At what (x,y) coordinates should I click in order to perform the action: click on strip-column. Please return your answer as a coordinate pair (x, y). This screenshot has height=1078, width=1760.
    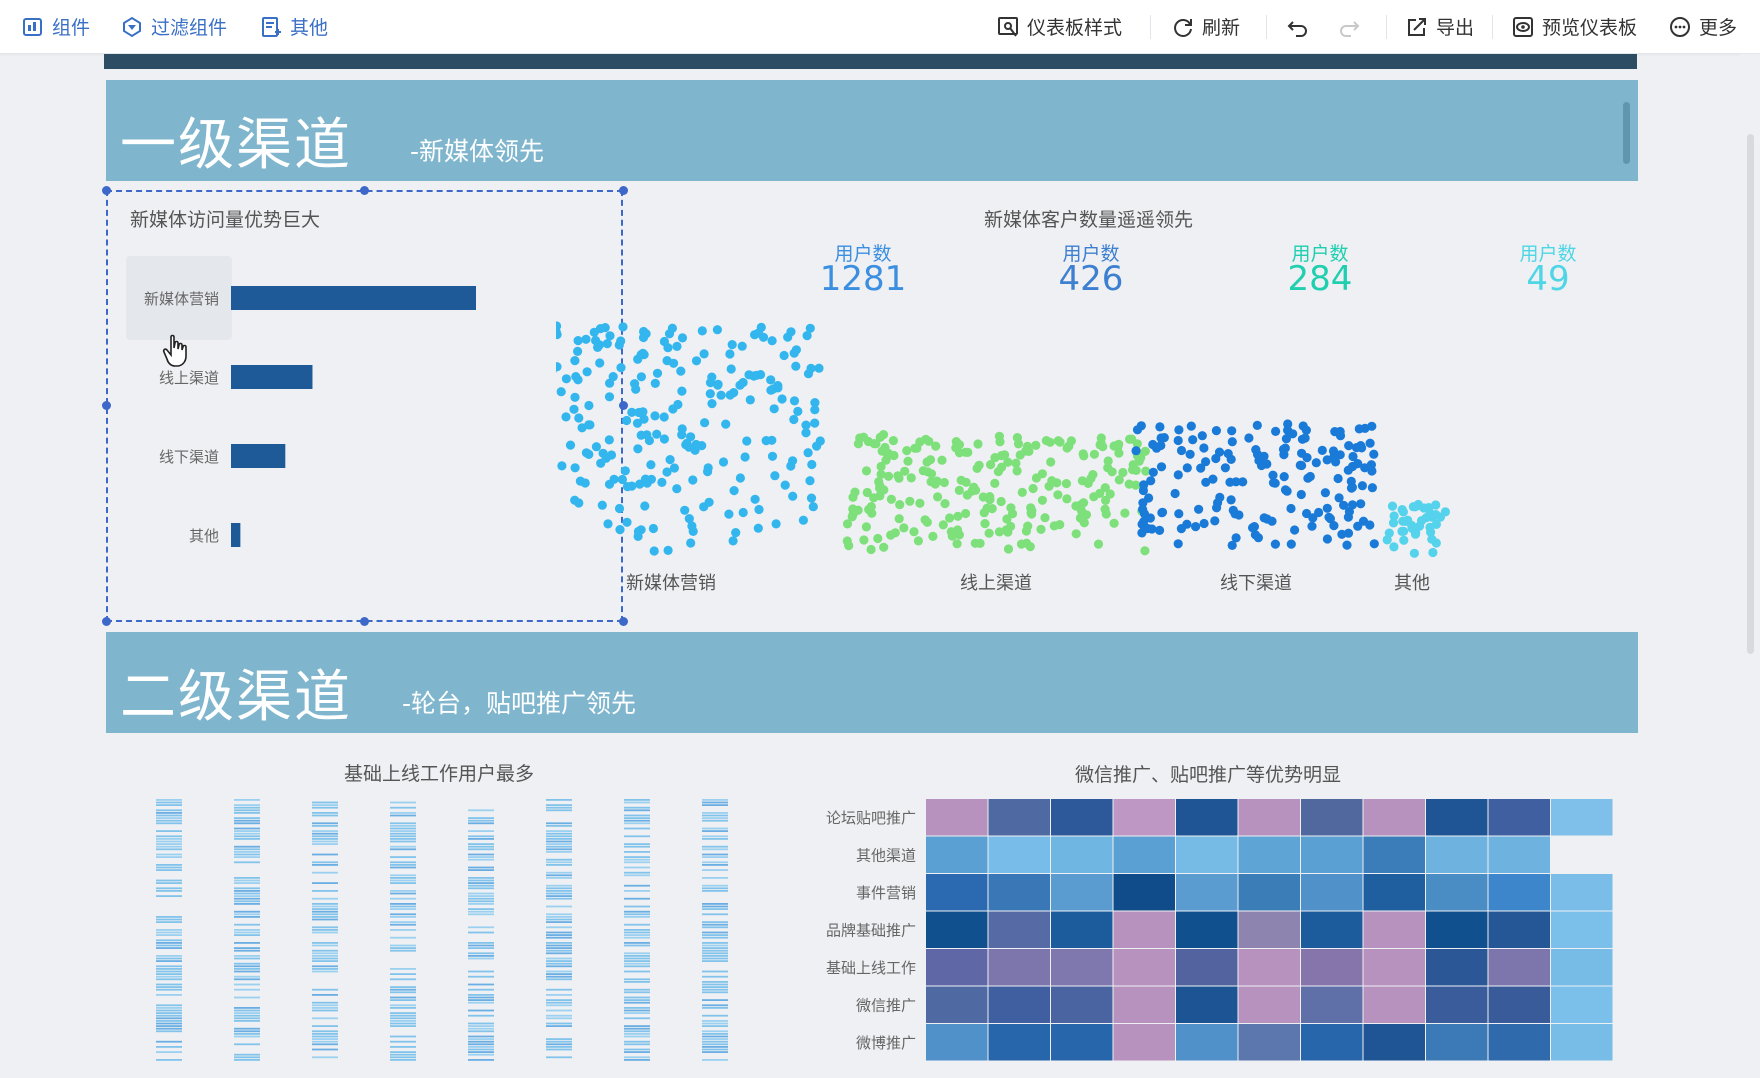
    Looking at the image, I should click on (559, 929).